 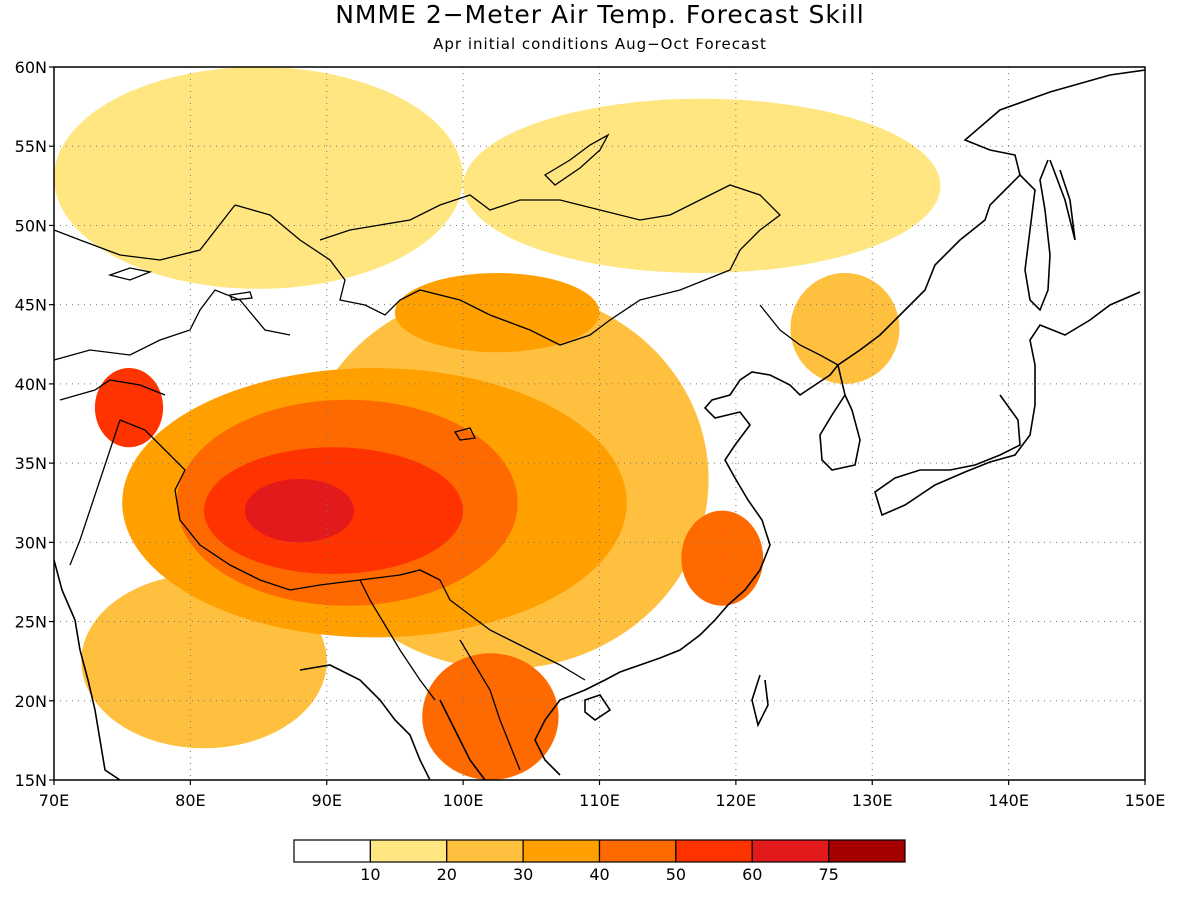 I want to click on lon-tick-label: 110E, so click(x=599, y=800).